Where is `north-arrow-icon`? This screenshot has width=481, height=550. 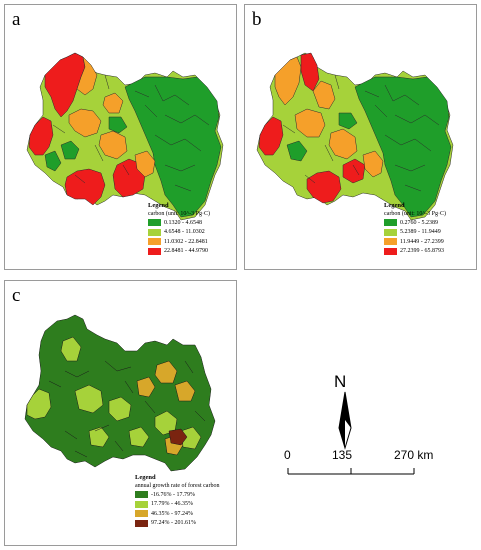
north-arrow-icon is located at coordinates (345, 420).